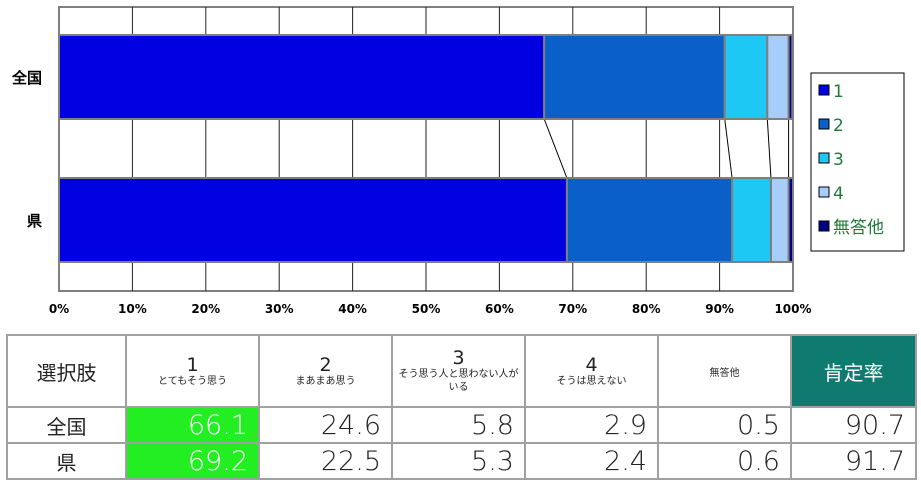  I want to click on header-choice-4: 4 そうは思えない, so click(591, 371).